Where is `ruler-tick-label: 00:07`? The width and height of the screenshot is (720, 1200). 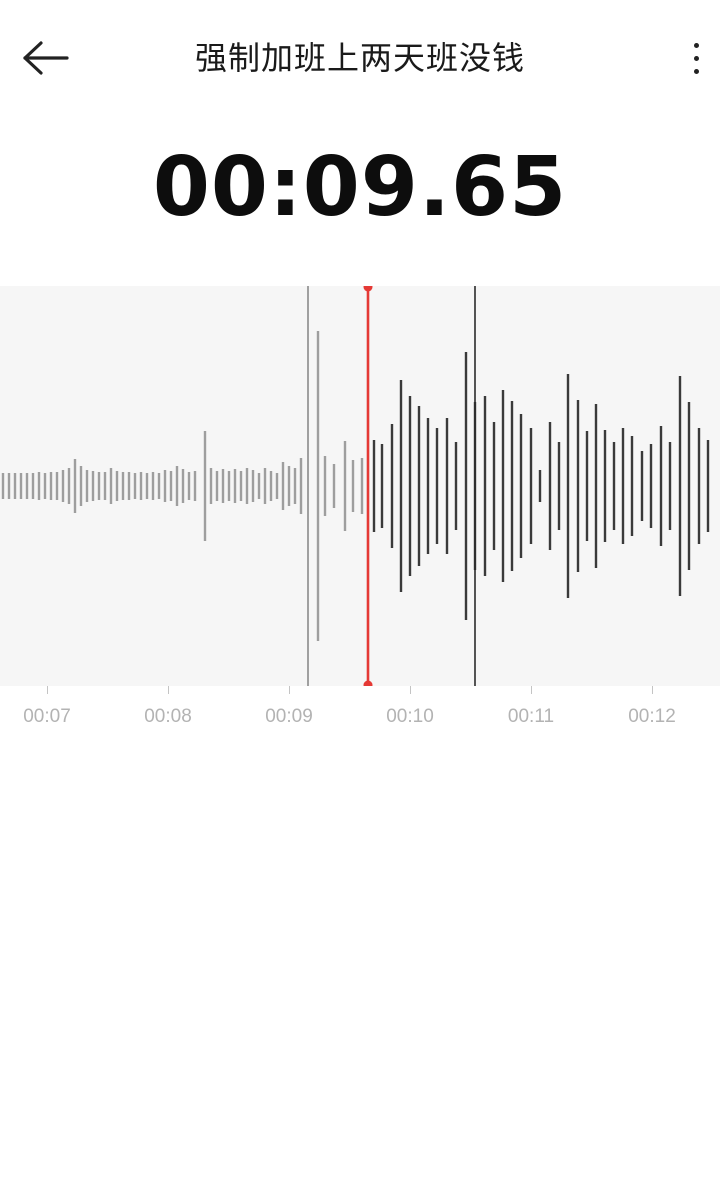
ruler-tick-label: 00:07 is located at coordinates (47, 716).